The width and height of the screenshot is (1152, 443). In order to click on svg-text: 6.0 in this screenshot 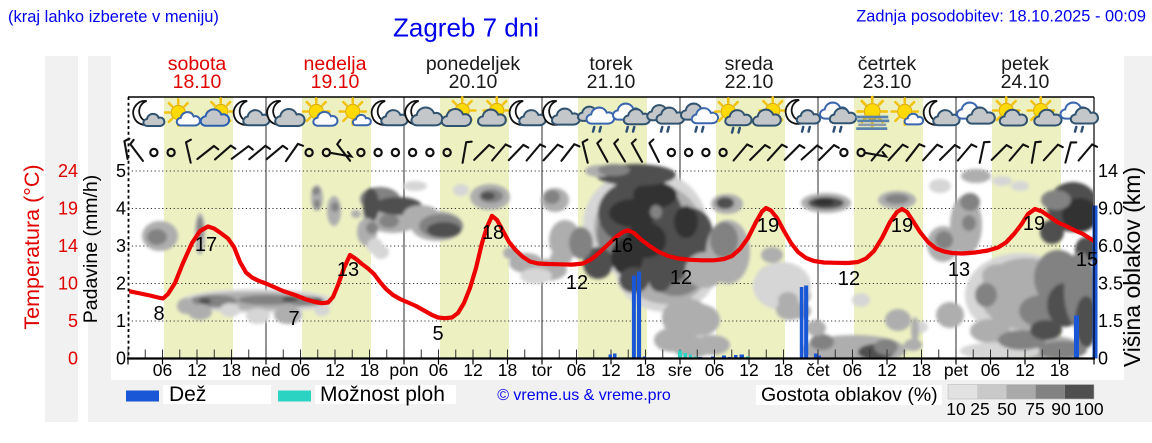, I will do `click(1110, 246)`.